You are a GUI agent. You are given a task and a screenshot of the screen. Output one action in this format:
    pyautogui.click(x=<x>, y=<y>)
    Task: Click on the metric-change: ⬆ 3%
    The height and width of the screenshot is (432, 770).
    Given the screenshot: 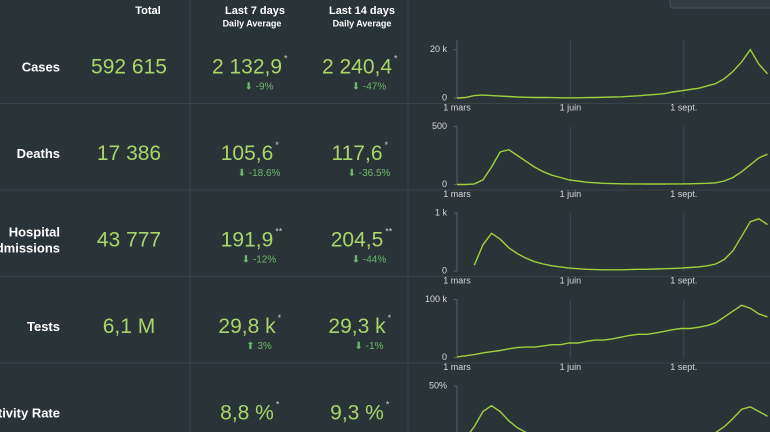 What is the action you would take?
    pyautogui.click(x=259, y=346)
    